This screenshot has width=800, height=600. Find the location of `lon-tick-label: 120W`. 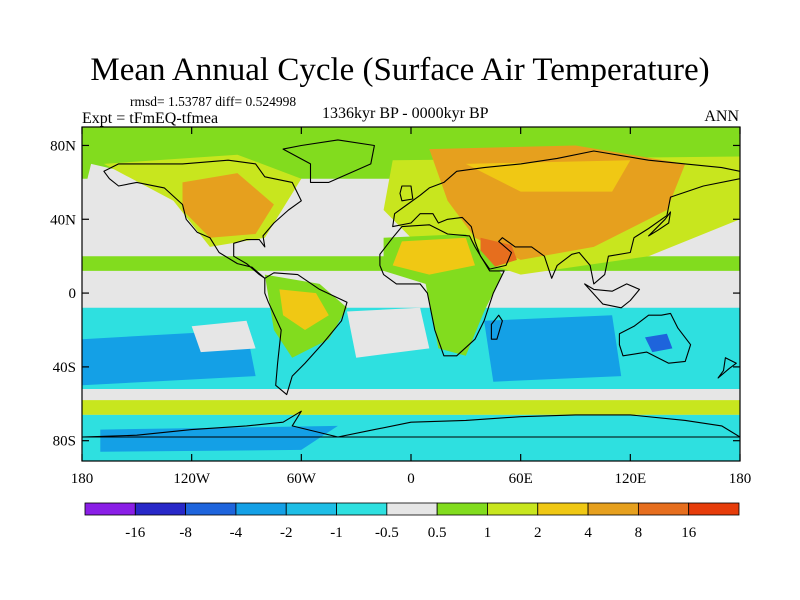

lon-tick-label: 120W is located at coordinates (192, 479).